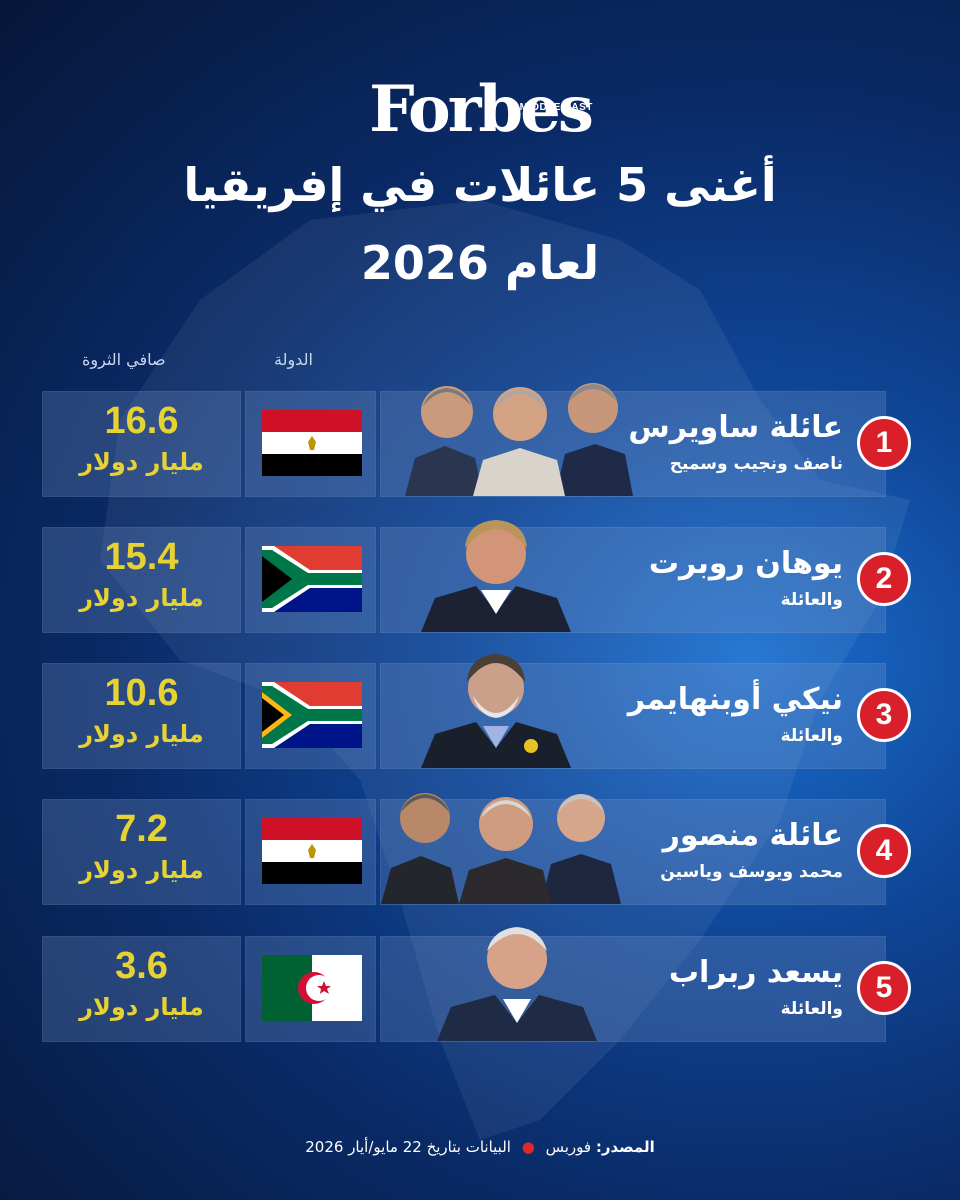 The width and height of the screenshot is (960, 1200). What do you see at coordinates (141, 444) in the screenshot?
I see `net-worth-cell: 16.6 مليار دولار` at bounding box center [141, 444].